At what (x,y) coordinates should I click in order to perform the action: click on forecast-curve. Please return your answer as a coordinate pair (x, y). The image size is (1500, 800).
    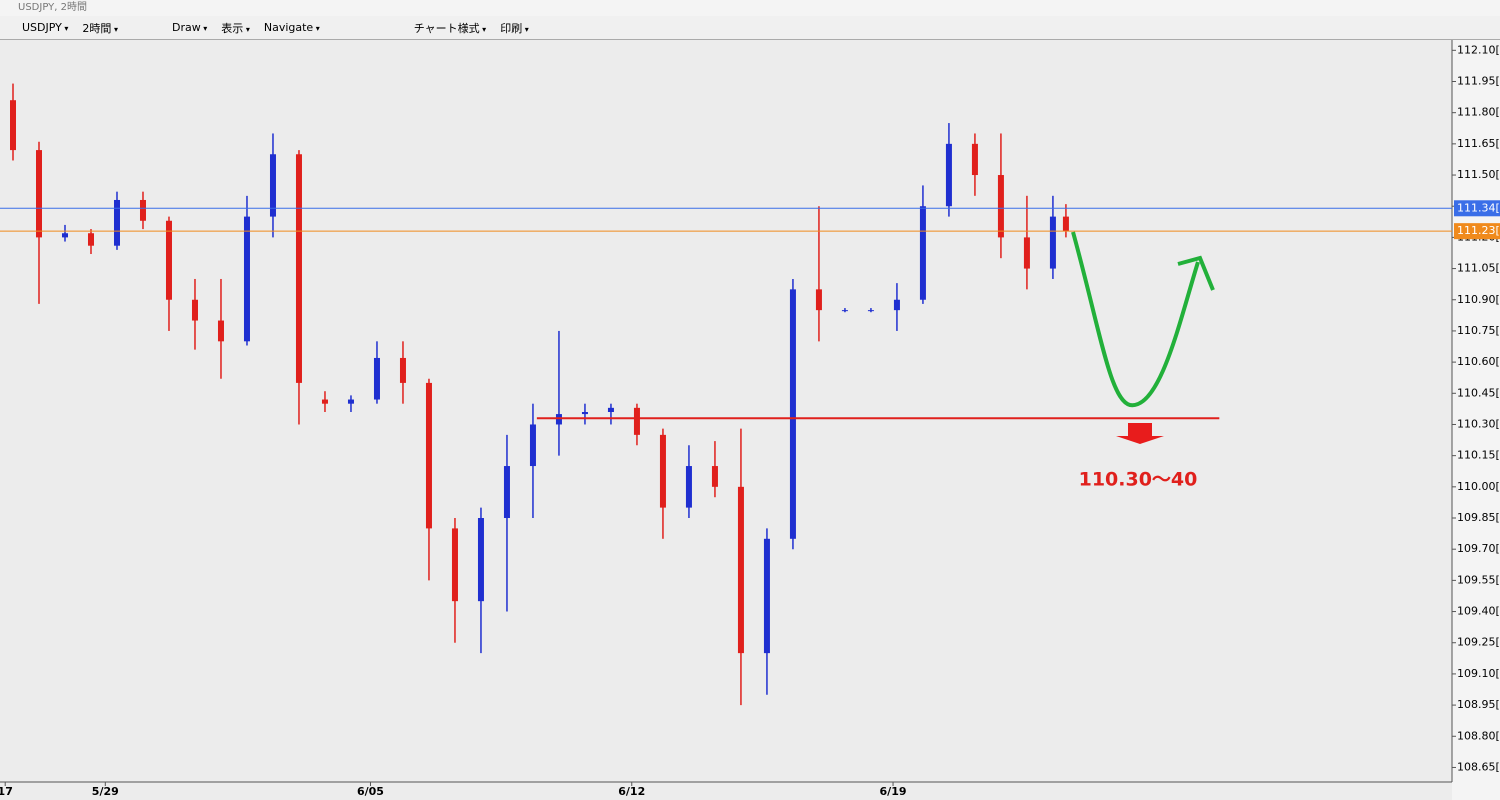
    Looking at the image, I should click on (1135, 319).